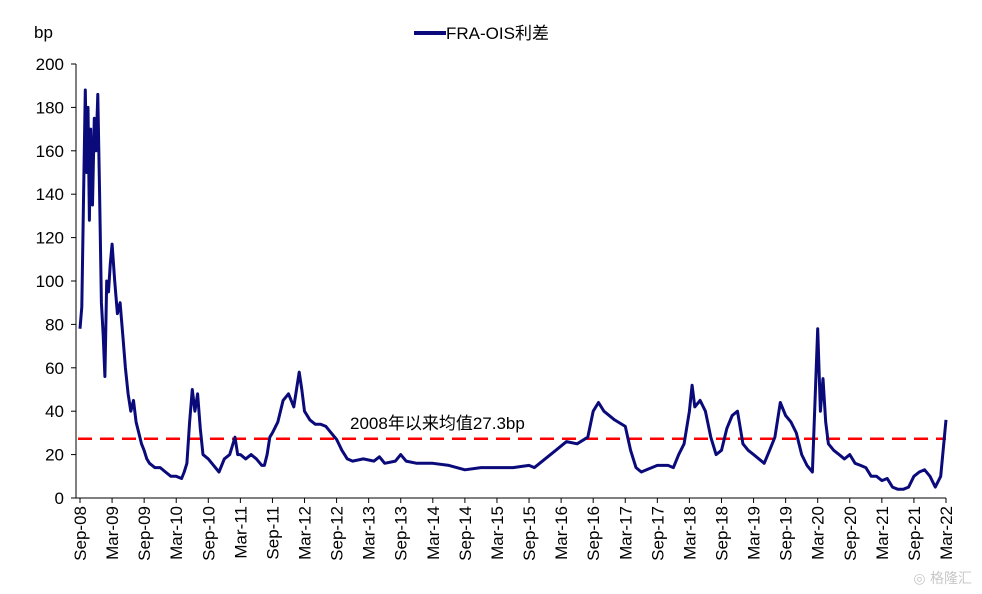 Image resolution: width=982 pixels, height=594 pixels. What do you see at coordinates (50, 151) in the screenshot?
I see `y-tick-label: 160` at bounding box center [50, 151].